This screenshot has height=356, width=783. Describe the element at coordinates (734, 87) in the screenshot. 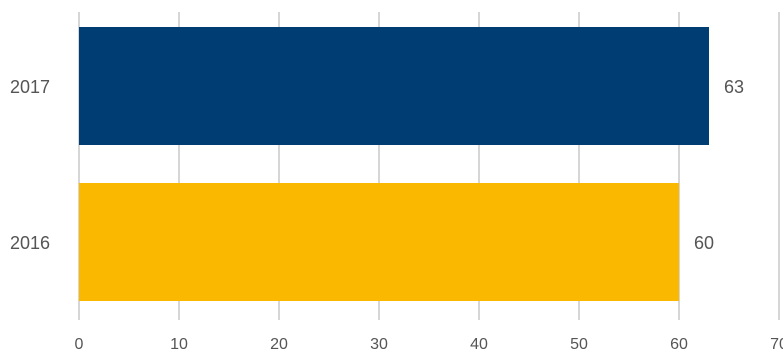

I see `value-label-2017: 63` at that location.